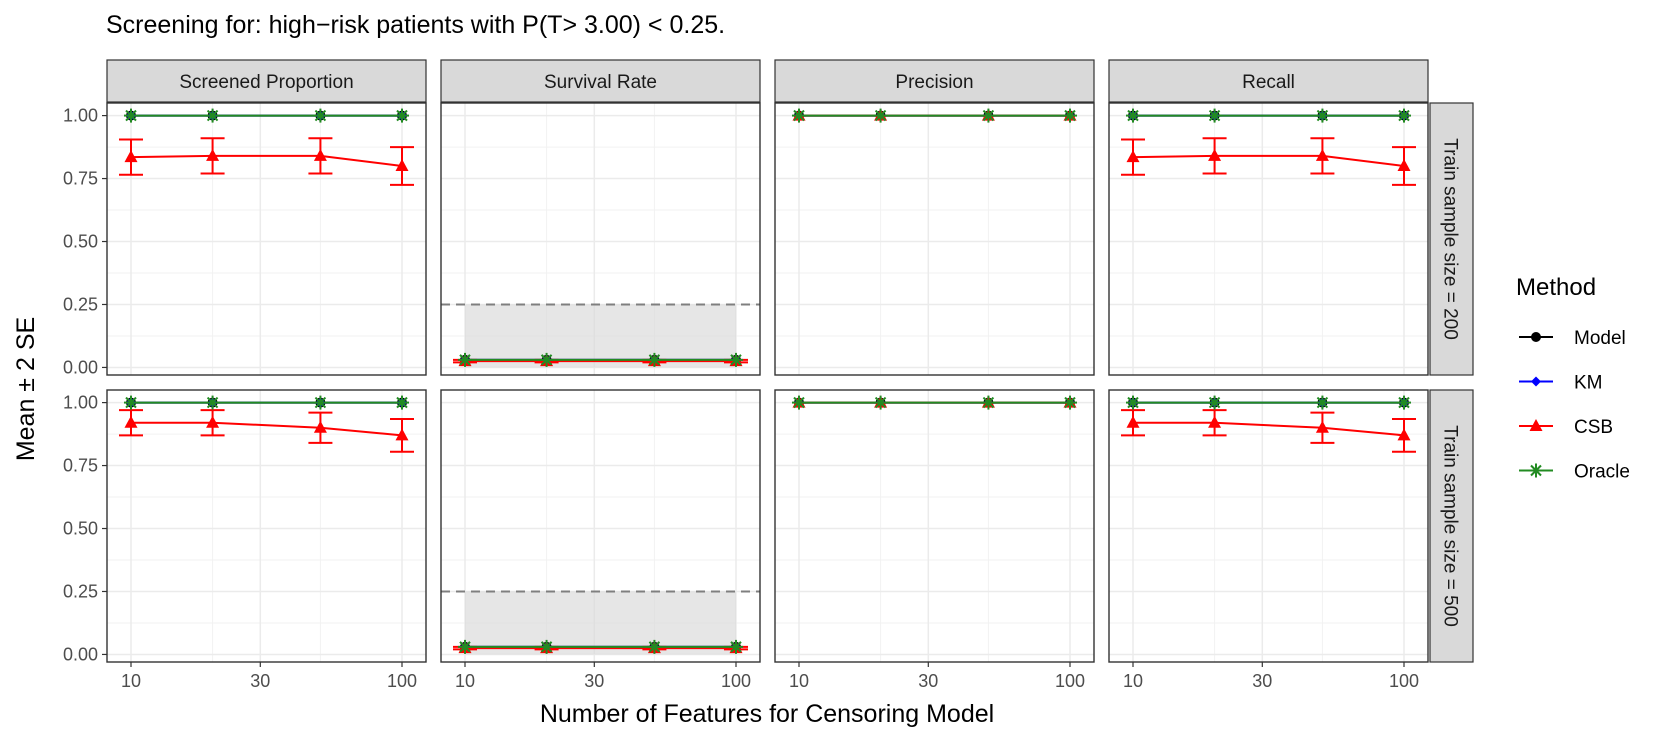 The width and height of the screenshot is (1661, 738). I want to click on x-axis: 10 30 100 10 30 100 10 30 100 10 30 100, so click(770, 676).